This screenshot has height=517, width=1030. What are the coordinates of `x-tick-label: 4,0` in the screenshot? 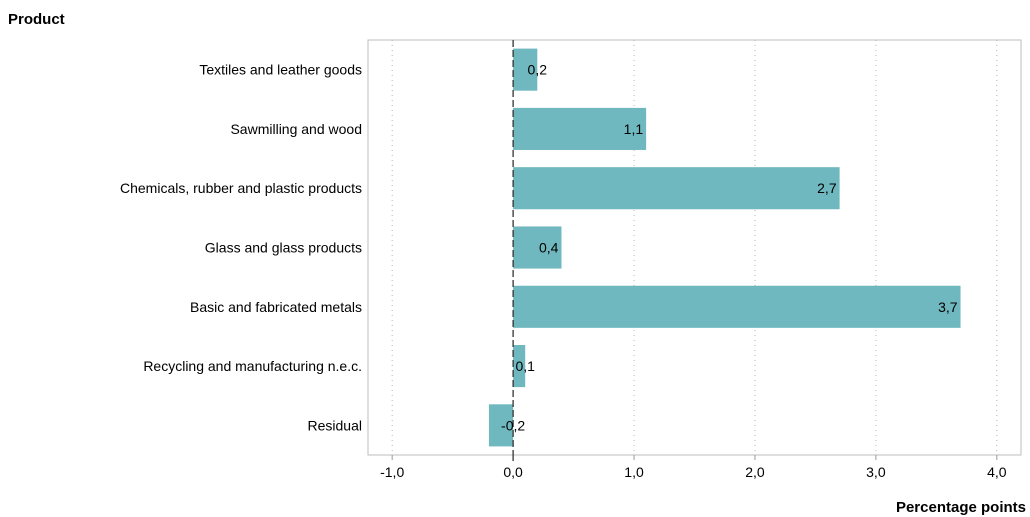 It's located at (997, 472).